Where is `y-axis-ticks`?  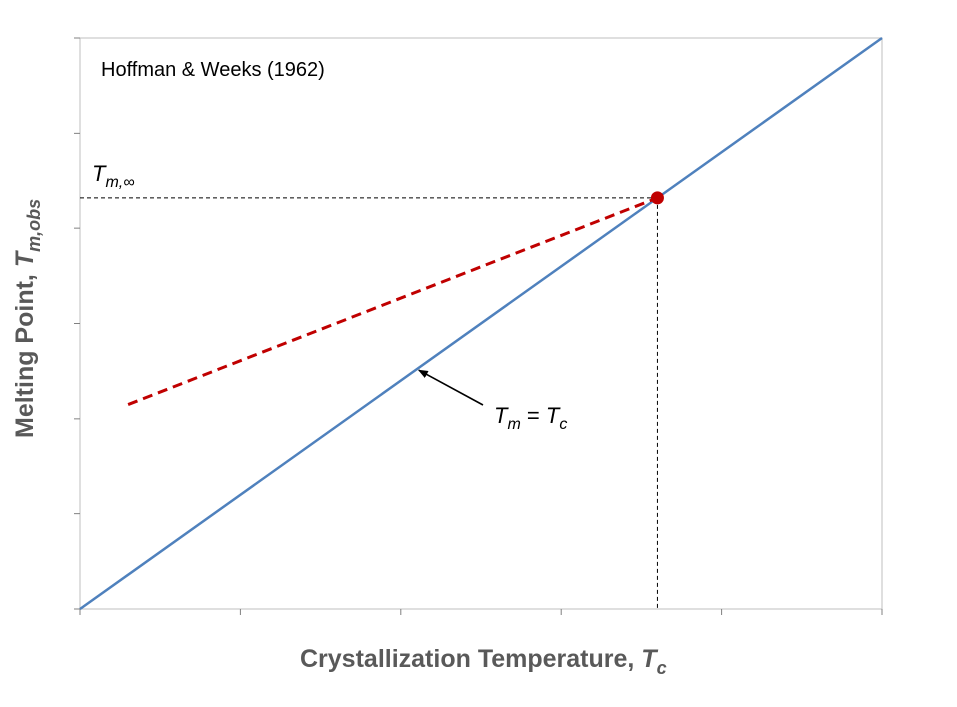 y-axis-ticks is located at coordinates (77, 323).